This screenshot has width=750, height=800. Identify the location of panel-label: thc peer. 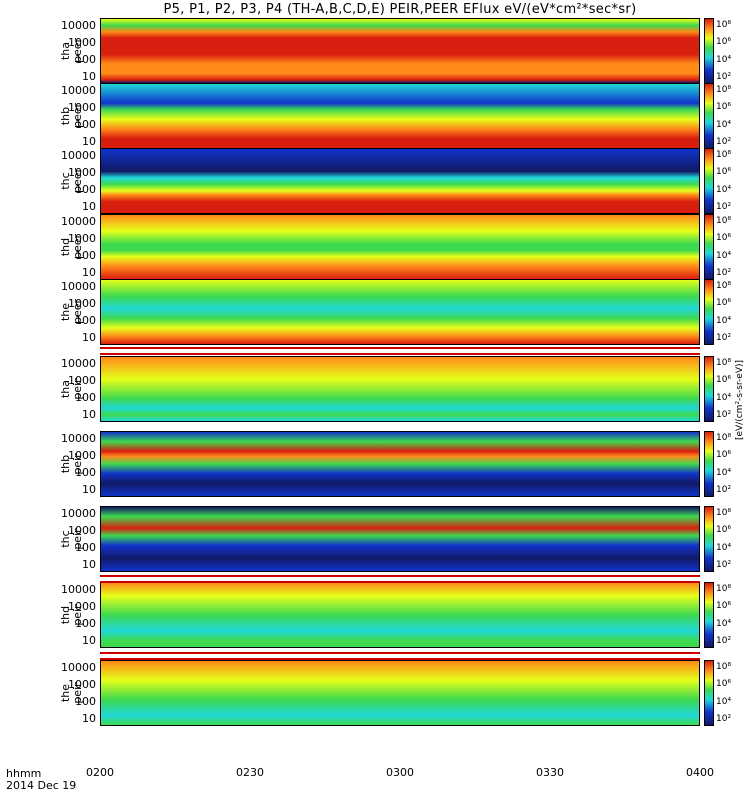
(71, 180).